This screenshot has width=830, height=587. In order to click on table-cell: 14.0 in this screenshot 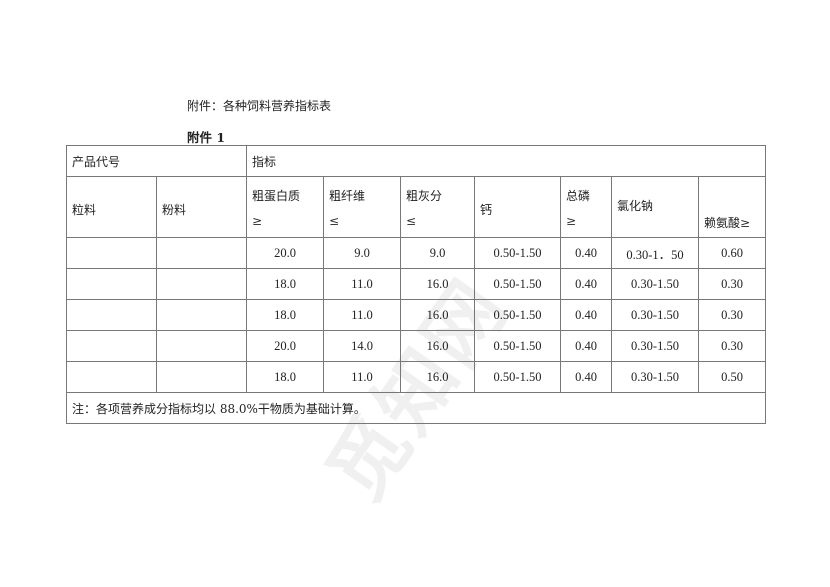, I will do `click(362, 346)`.